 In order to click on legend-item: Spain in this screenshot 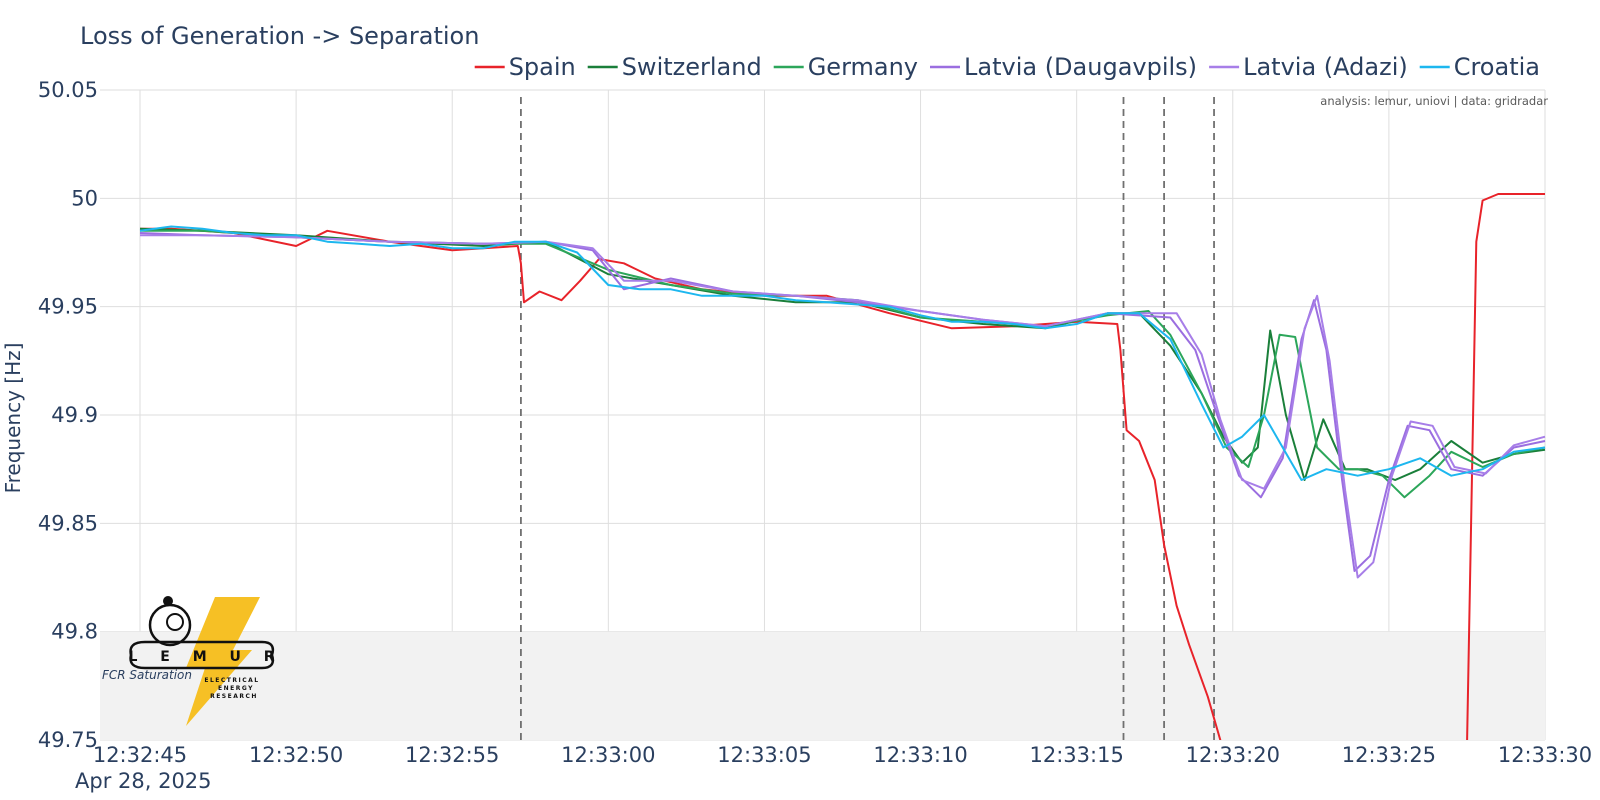, I will do `click(525, 67)`.